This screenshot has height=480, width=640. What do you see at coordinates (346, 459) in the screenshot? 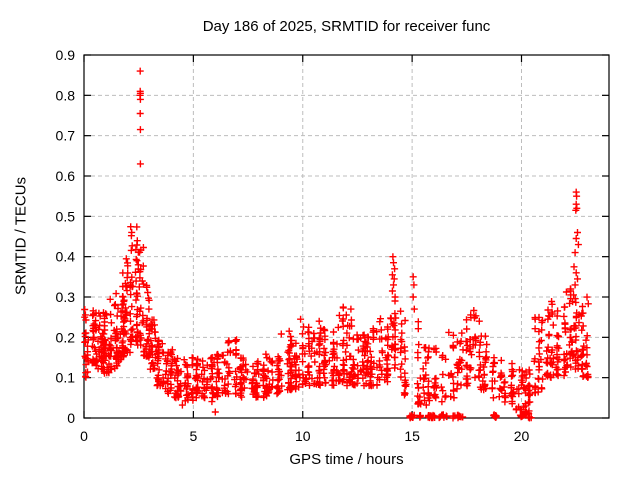
I see `x-axis-label: GPS time / hours` at bounding box center [346, 459].